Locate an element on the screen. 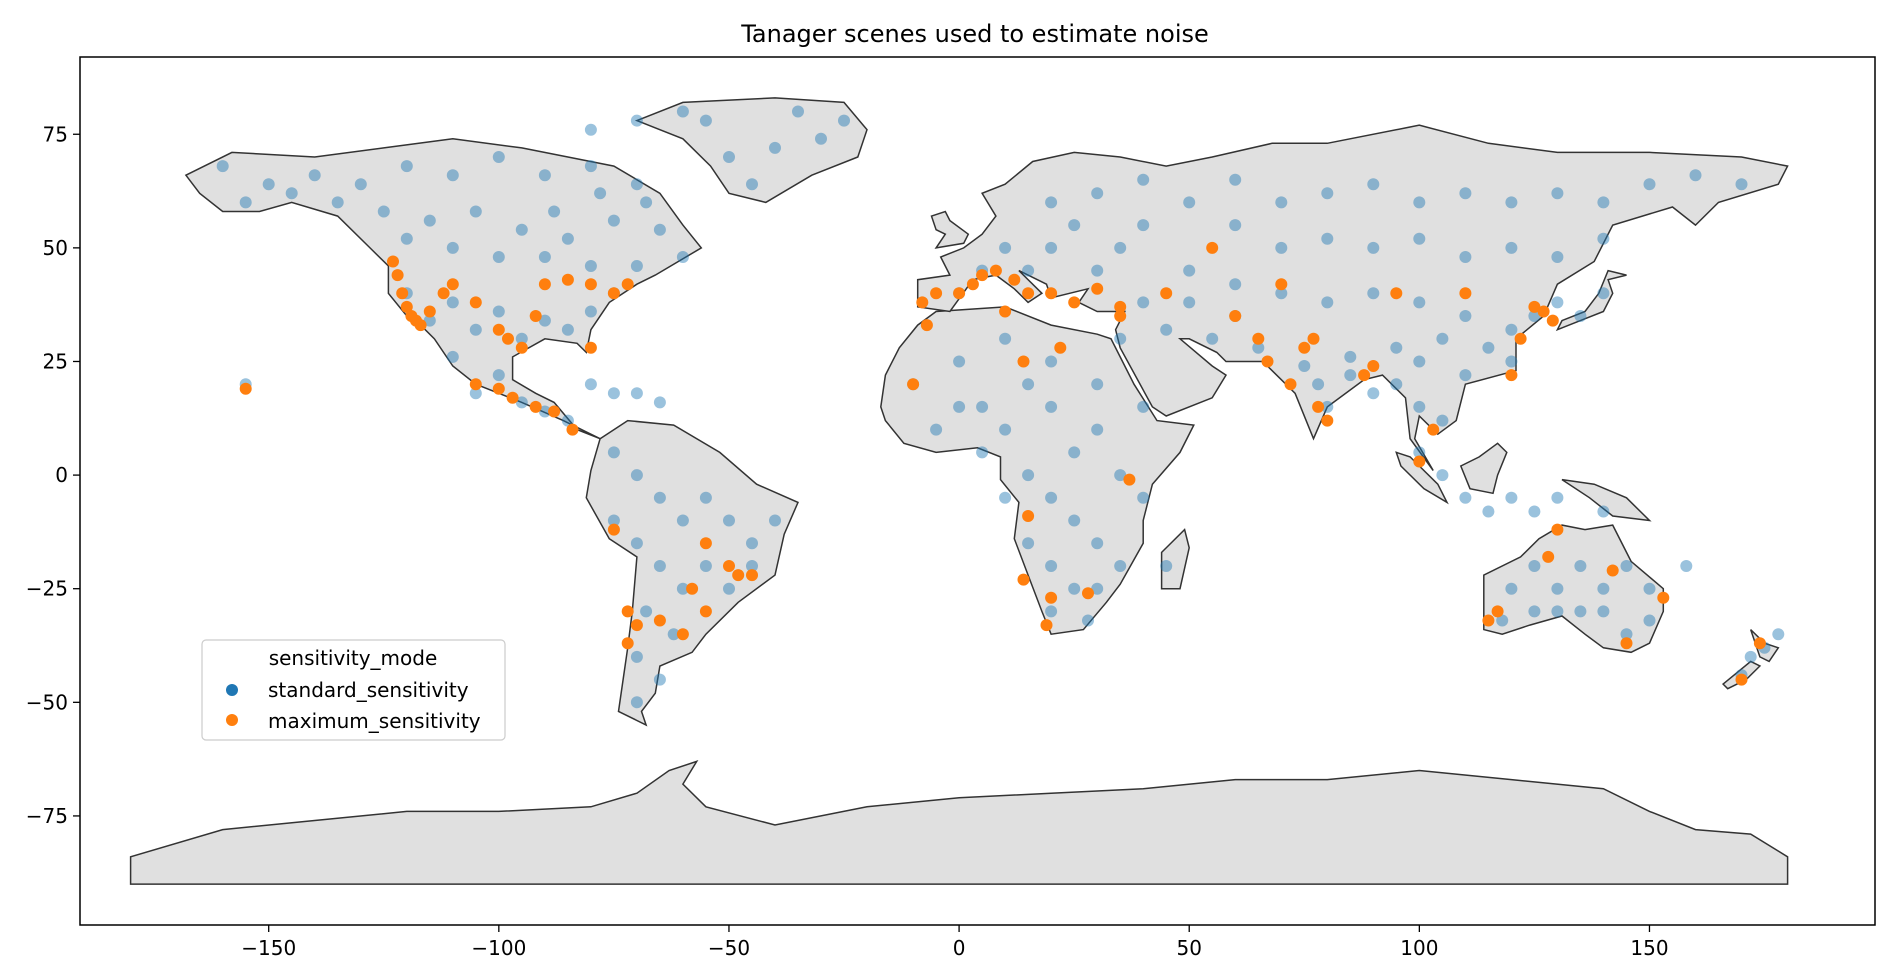  x-axis: −150 −100 −50 0 50 100 150 is located at coordinates (955, 942).